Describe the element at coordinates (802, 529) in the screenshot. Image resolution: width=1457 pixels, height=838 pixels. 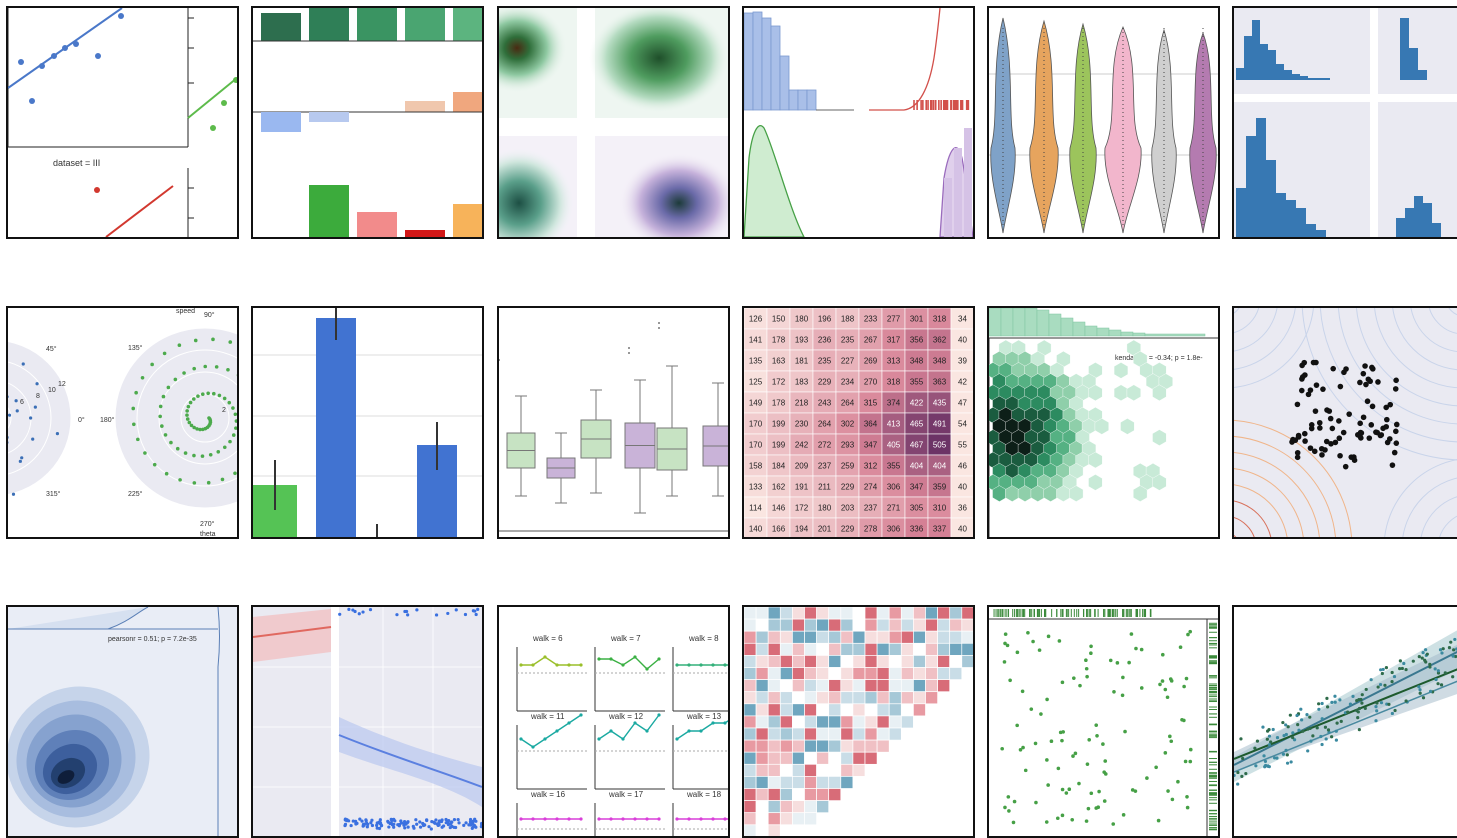
I see `heatmap-value: 194` at that location.